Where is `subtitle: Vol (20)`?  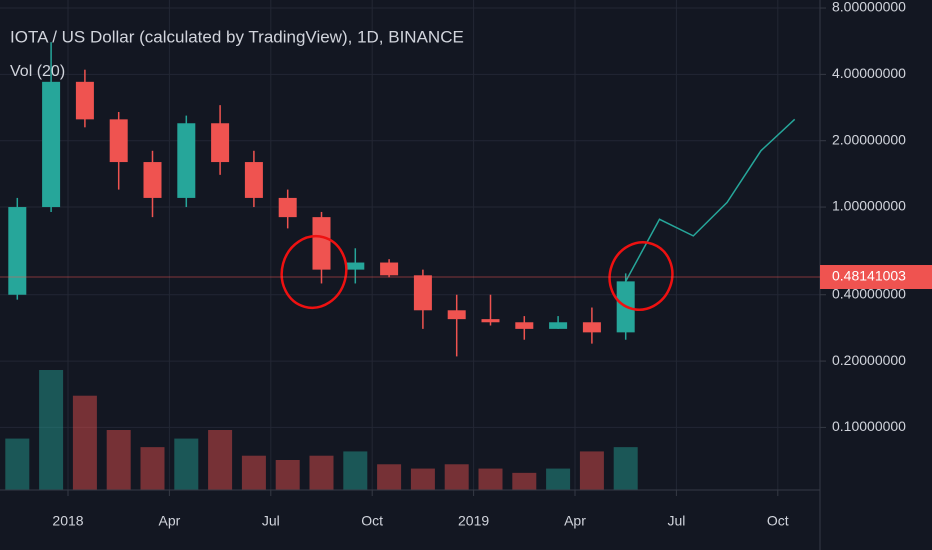
subtitle: Vol (20) is located at coordinates (37, 71).